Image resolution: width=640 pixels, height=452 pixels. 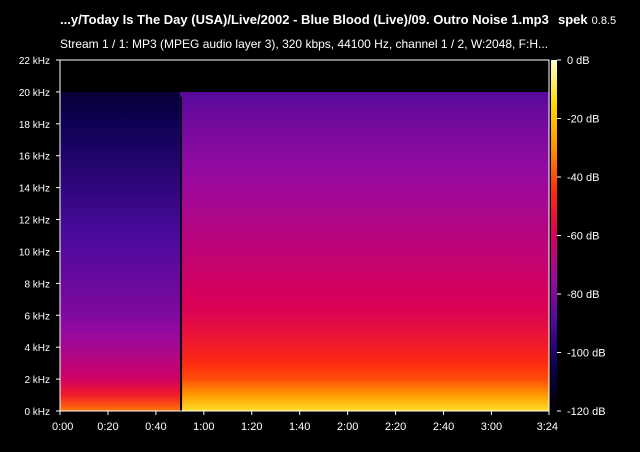 What do you see at coordinates (554, 235) in the screenshot?
I see `color-scale-bar` at bounding box center [554, 235].